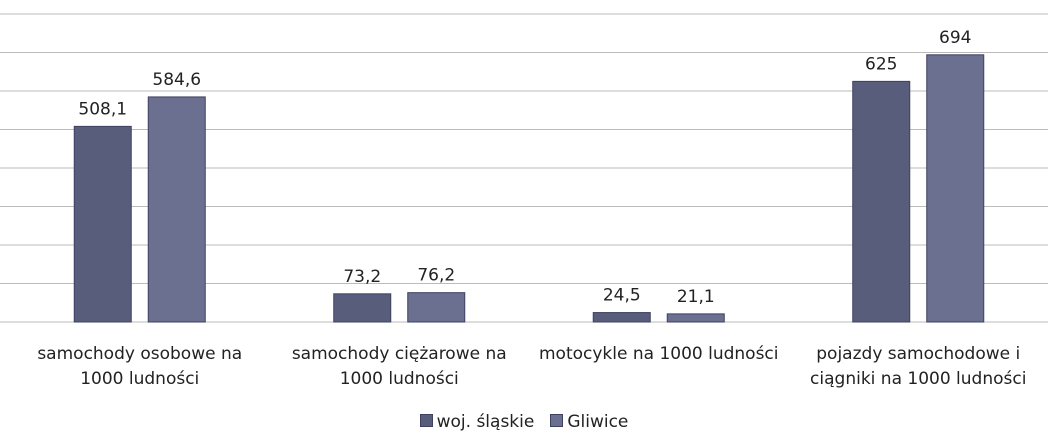  I want to click on legend: woj. śląskie Gliwice, so click(524, 422).